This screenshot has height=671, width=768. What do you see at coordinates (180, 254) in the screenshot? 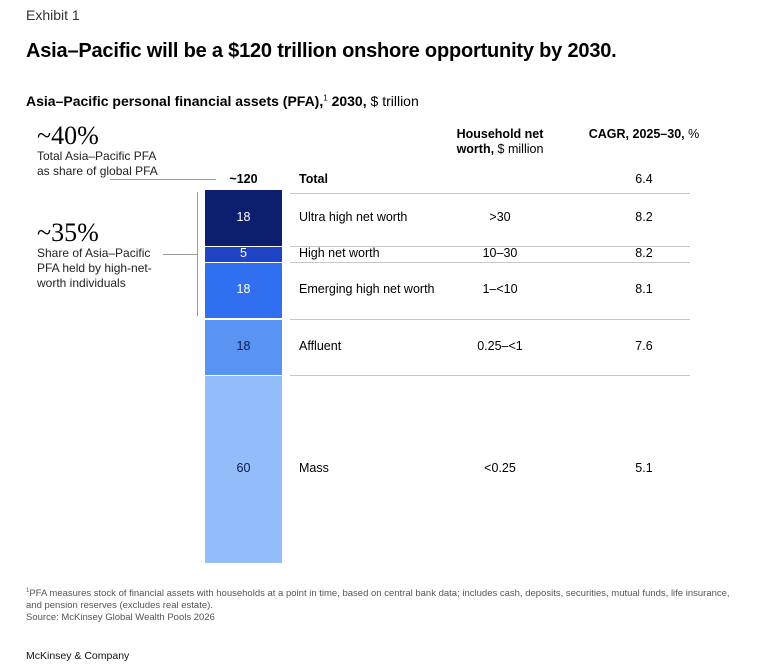
I see `callout-hnwi-leader` at bounding box center [180, 254].